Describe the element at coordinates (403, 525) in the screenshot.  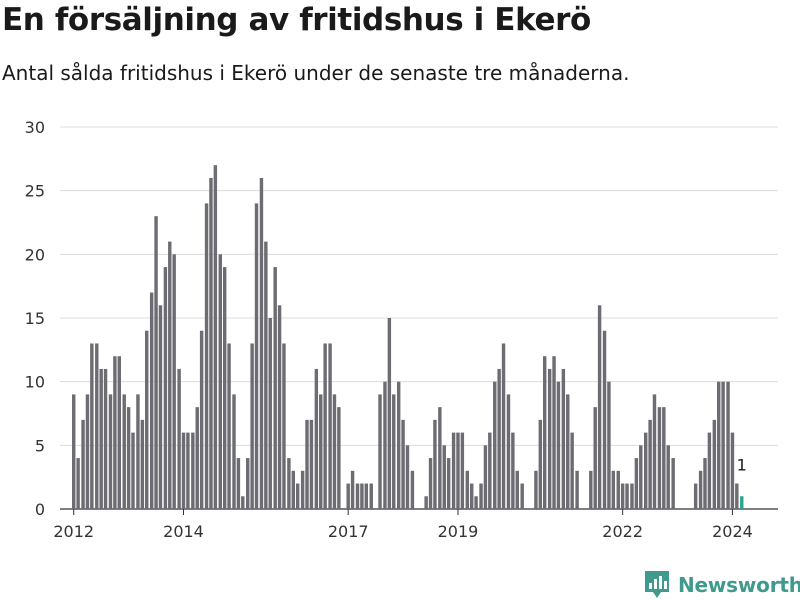
I see `x-axis: 2012 2014 2017 2019 2022 2024` at that location.